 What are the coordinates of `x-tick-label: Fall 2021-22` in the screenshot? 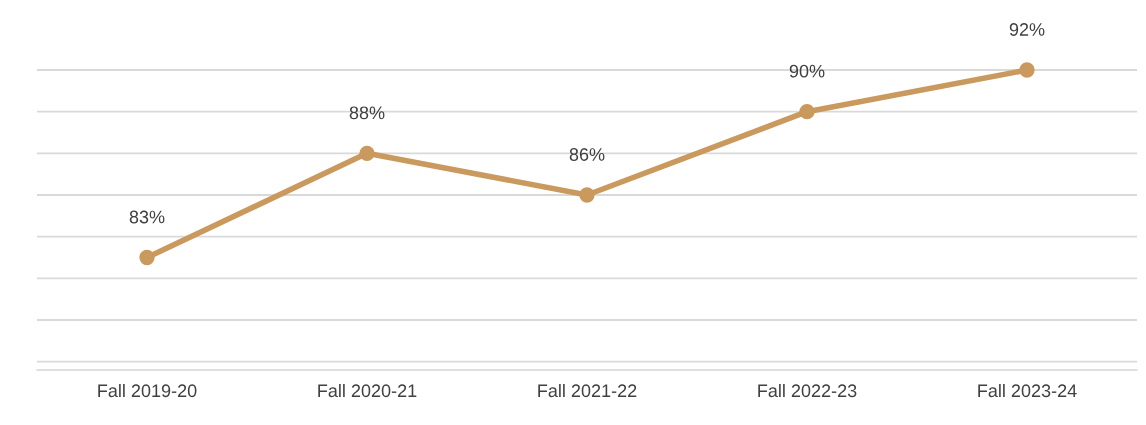 It's located at (587, 390).